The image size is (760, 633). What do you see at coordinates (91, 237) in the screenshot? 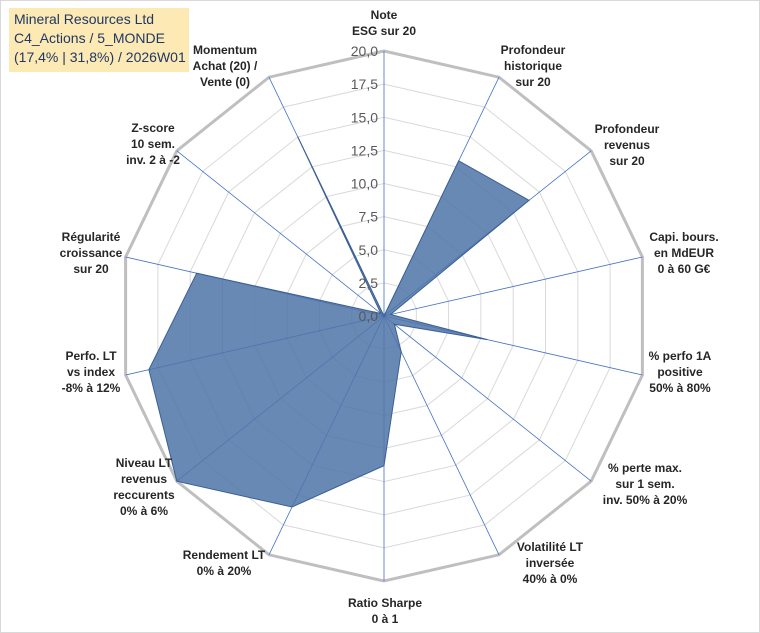
I see `radar-axis-label-line: Régularité` at bounding box center [91, 237].